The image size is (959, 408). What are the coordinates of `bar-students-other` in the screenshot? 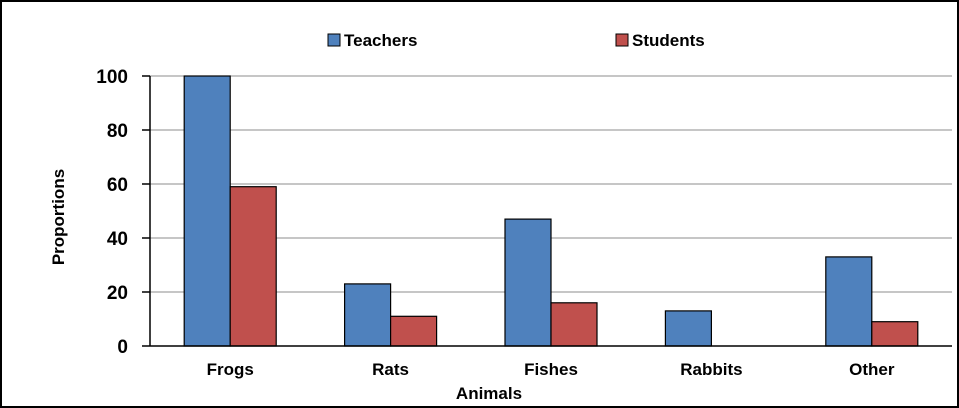 It's located at (895, 334).